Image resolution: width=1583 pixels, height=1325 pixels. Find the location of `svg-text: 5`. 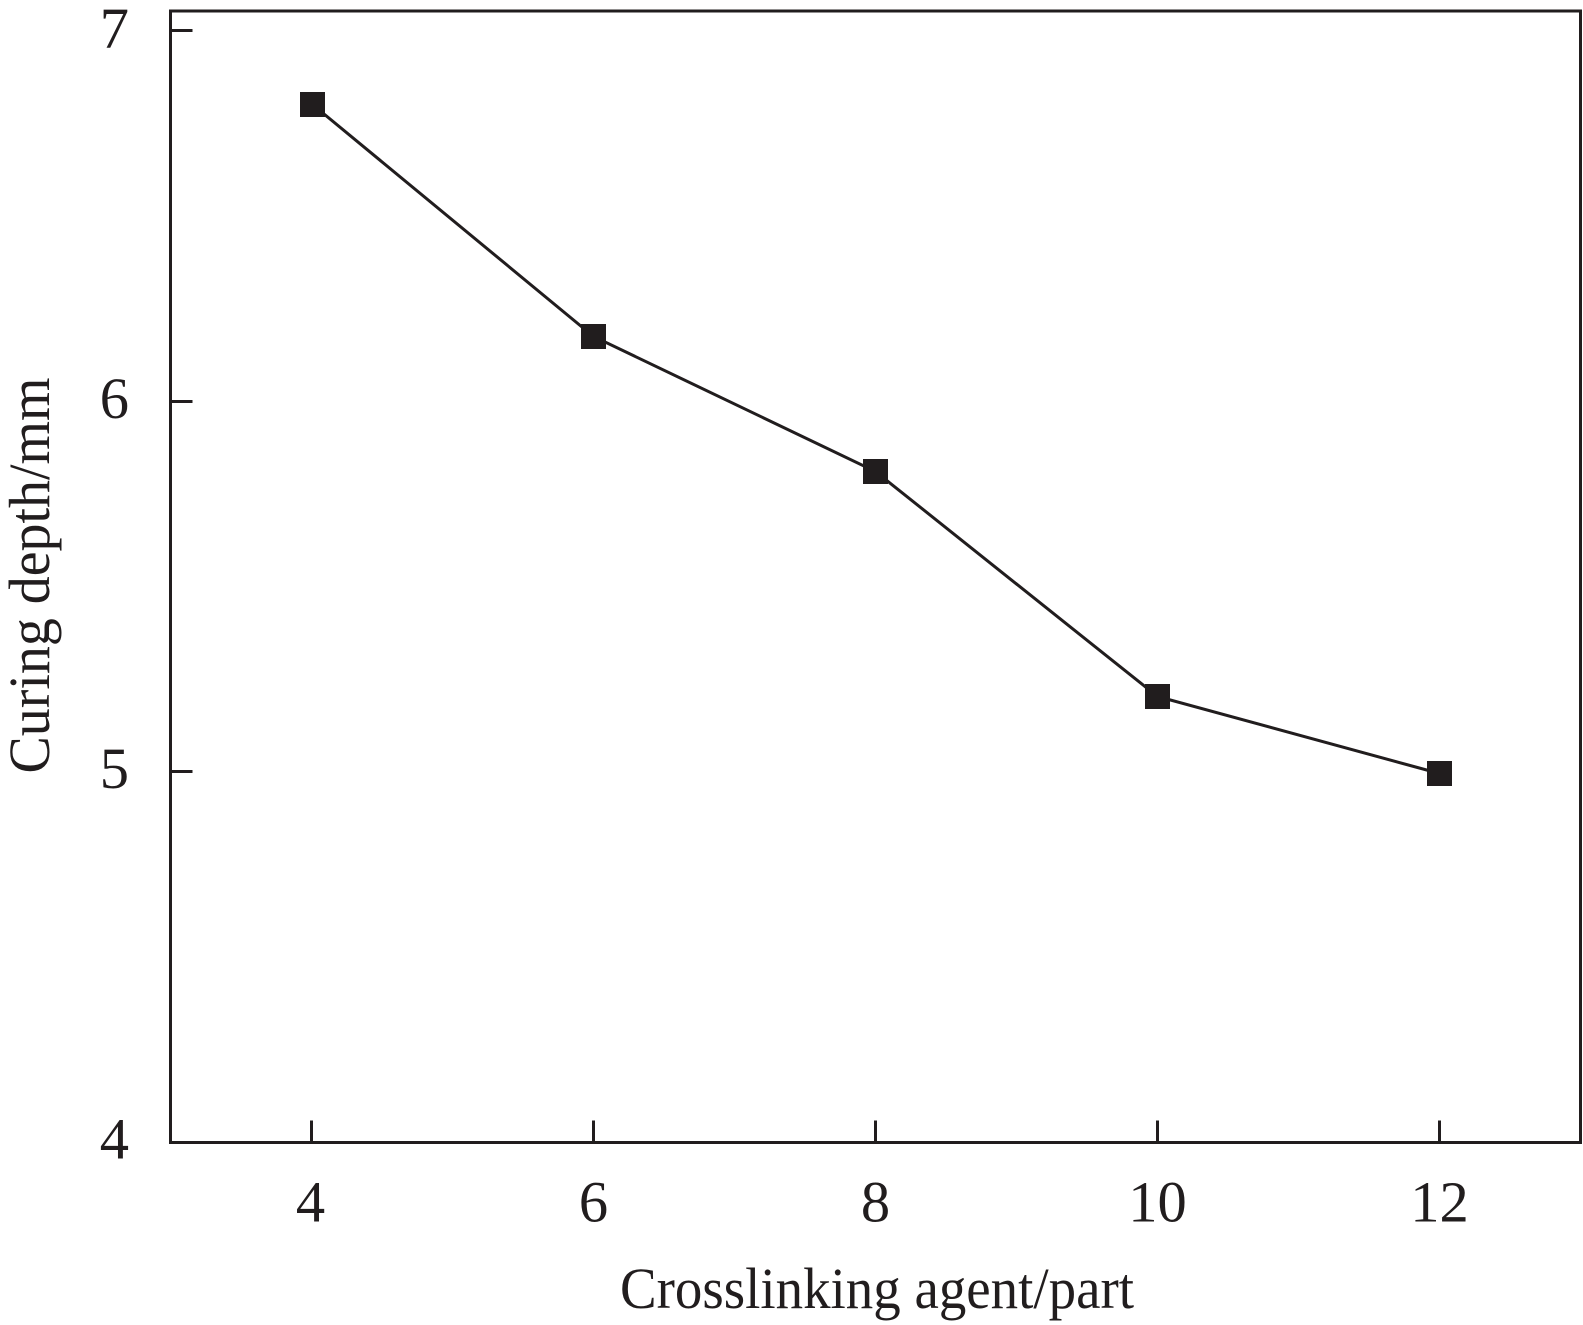

svg-text: 5 is located at coordinates (114, 768).